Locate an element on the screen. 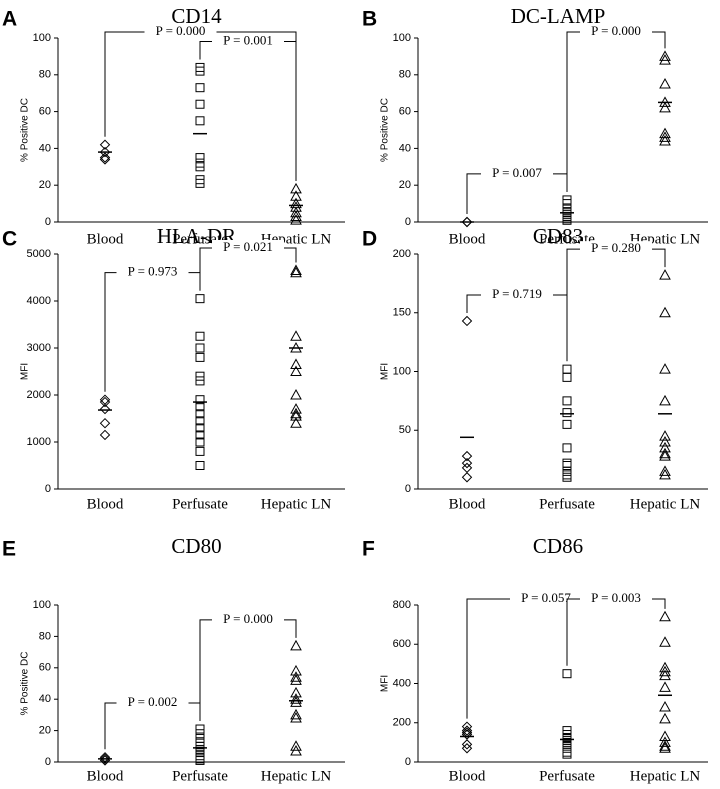 The image size is (720, 789). y-tick-label: 600 is located at coordinates (402, 644).